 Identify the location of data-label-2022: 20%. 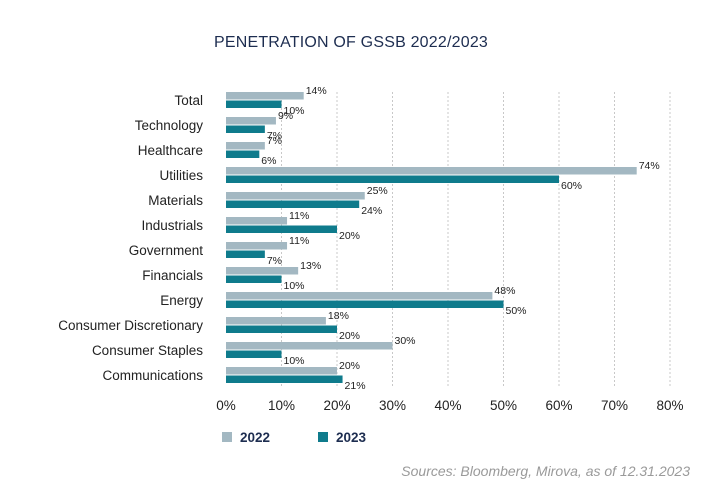
(349, 366).